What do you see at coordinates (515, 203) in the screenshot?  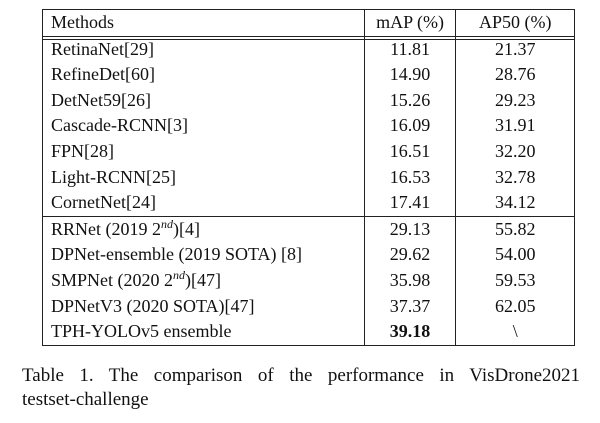 I see `cell-ap50: 34.12` at bounding box center [515, 203].